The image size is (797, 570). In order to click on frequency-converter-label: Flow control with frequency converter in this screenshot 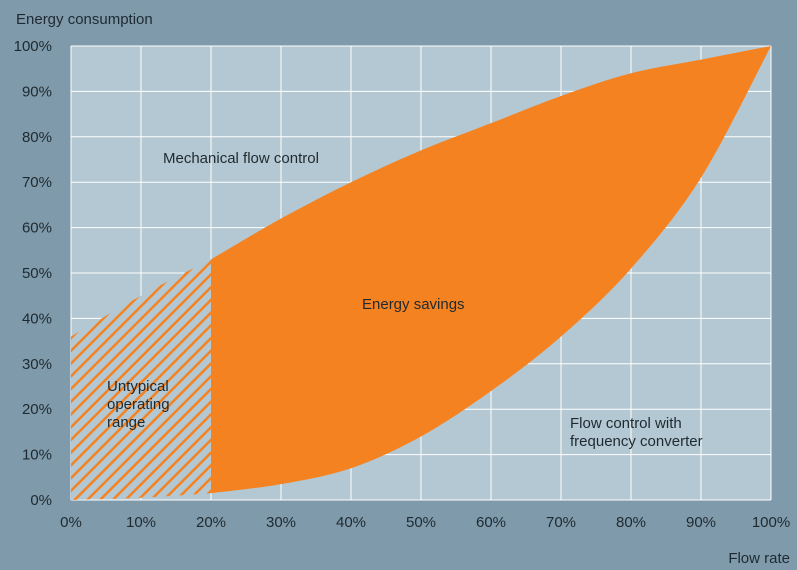, I will do `click(636, 432)`.